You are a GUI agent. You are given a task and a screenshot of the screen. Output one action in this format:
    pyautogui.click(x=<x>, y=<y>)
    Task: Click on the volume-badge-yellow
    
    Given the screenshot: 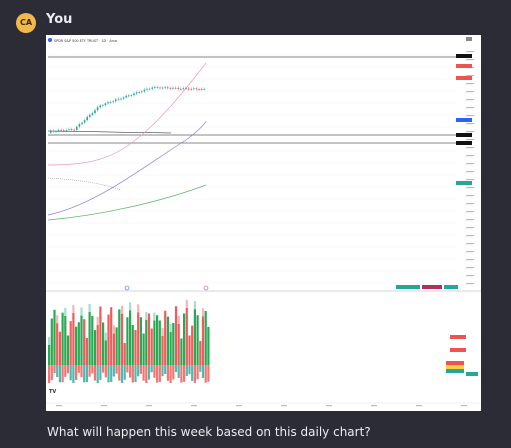 What is the action you would take?
    pyautogui.click(x=455, y=367)
    